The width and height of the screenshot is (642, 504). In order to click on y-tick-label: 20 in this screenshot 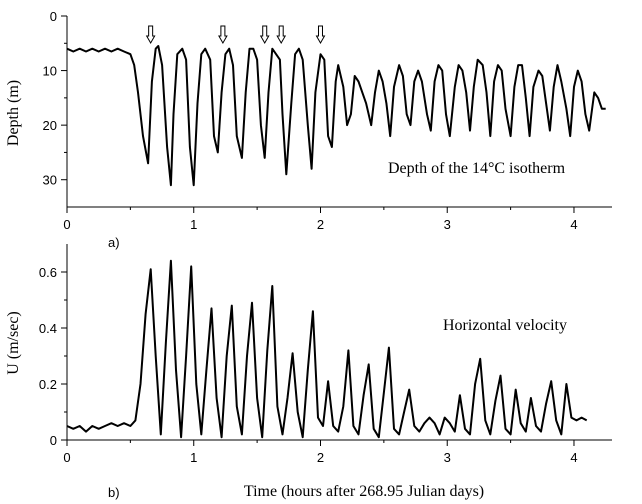, I will do `click(50, 125)`.